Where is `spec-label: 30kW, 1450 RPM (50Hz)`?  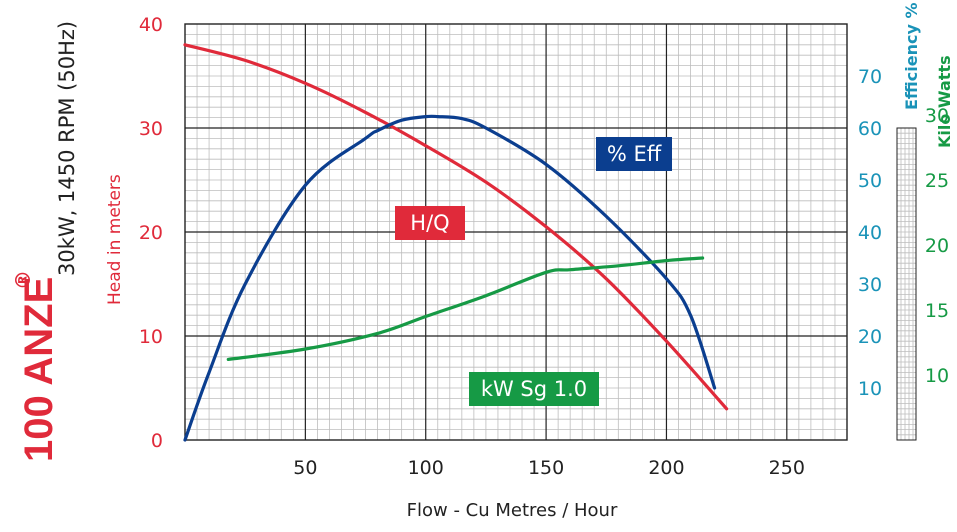
spec-label: 30kW, 1450 RPM (50Hz) is located at coordinates (67, 148).